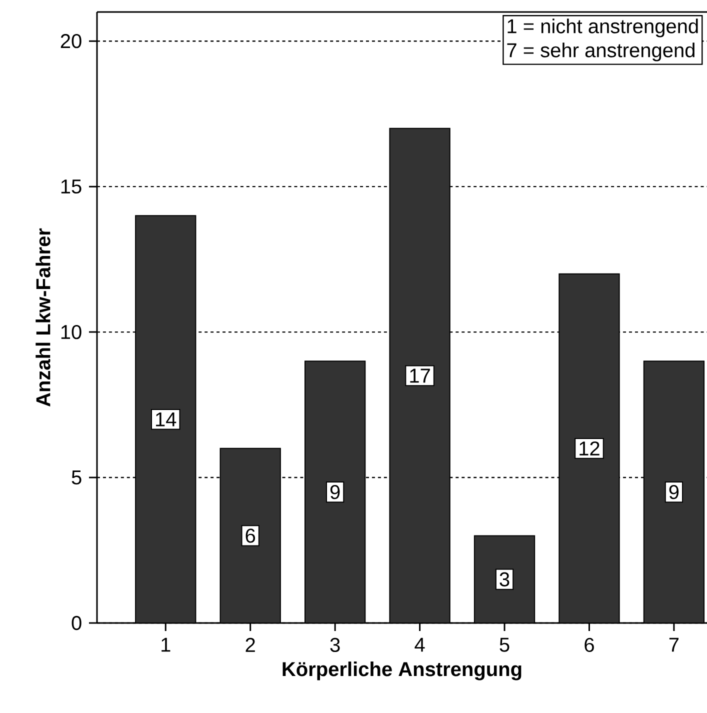 This screenshot has height=713, width=707. Describe the element at coordinates (43, 317) in the screenshot. I see `y-axis-title: Anzahl Lkw-Fahrer` at that location.